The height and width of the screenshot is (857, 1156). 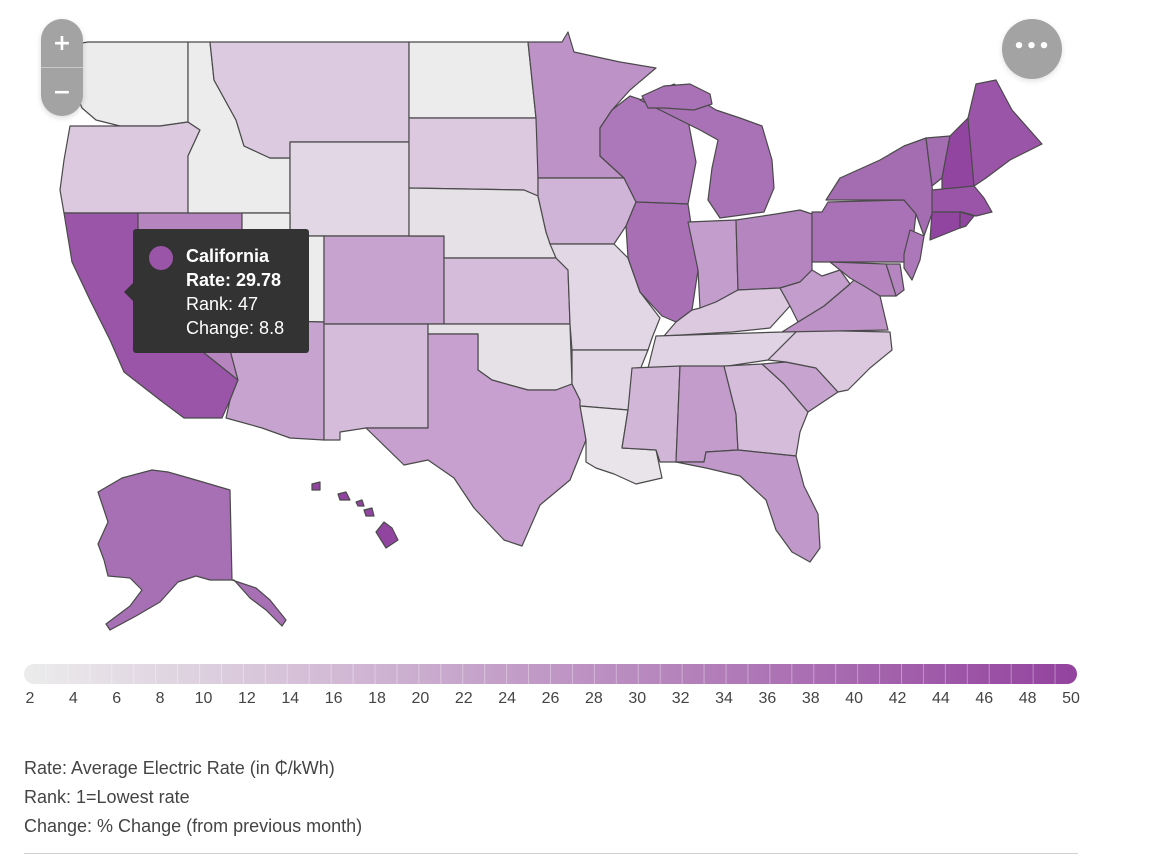 What do you see at coordinates (593, 698) in the screenshot?
I see `legend-tick-28: 28` at bounding box center [593, 698].